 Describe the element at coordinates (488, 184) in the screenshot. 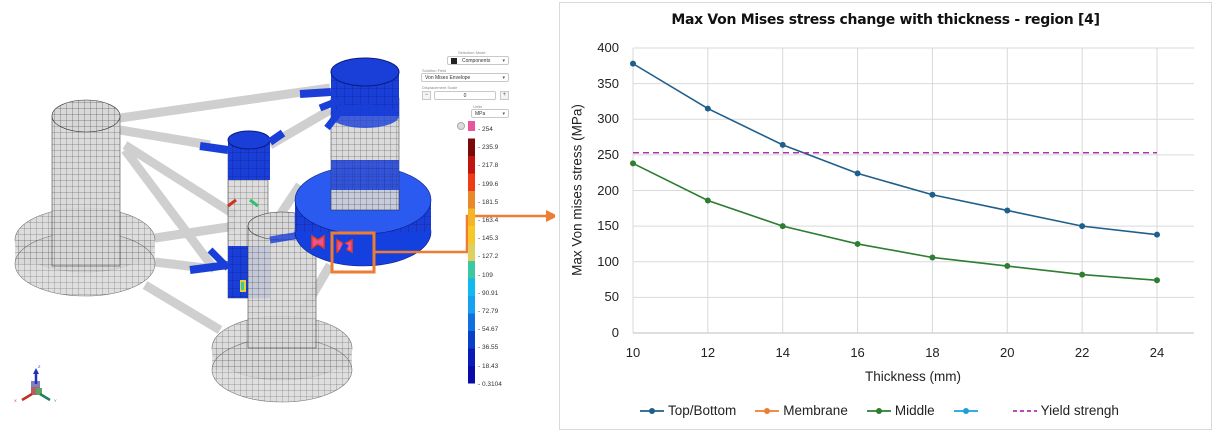

I see `color-legend-tick: - 199.6` at that location.